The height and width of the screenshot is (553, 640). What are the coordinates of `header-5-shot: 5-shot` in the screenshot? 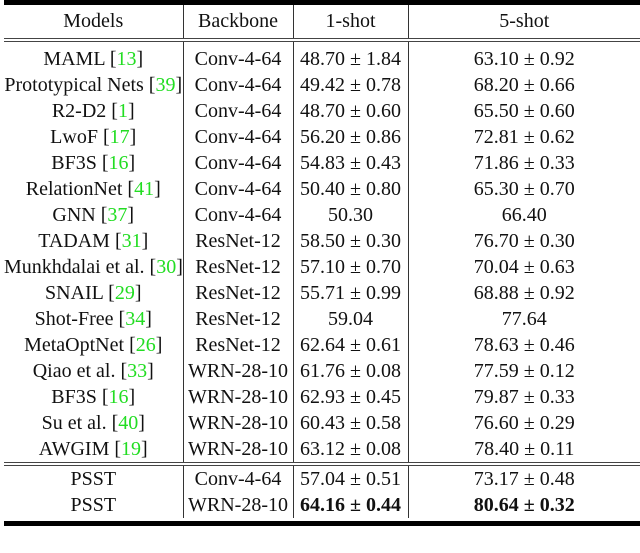 It's located at (524, 23).